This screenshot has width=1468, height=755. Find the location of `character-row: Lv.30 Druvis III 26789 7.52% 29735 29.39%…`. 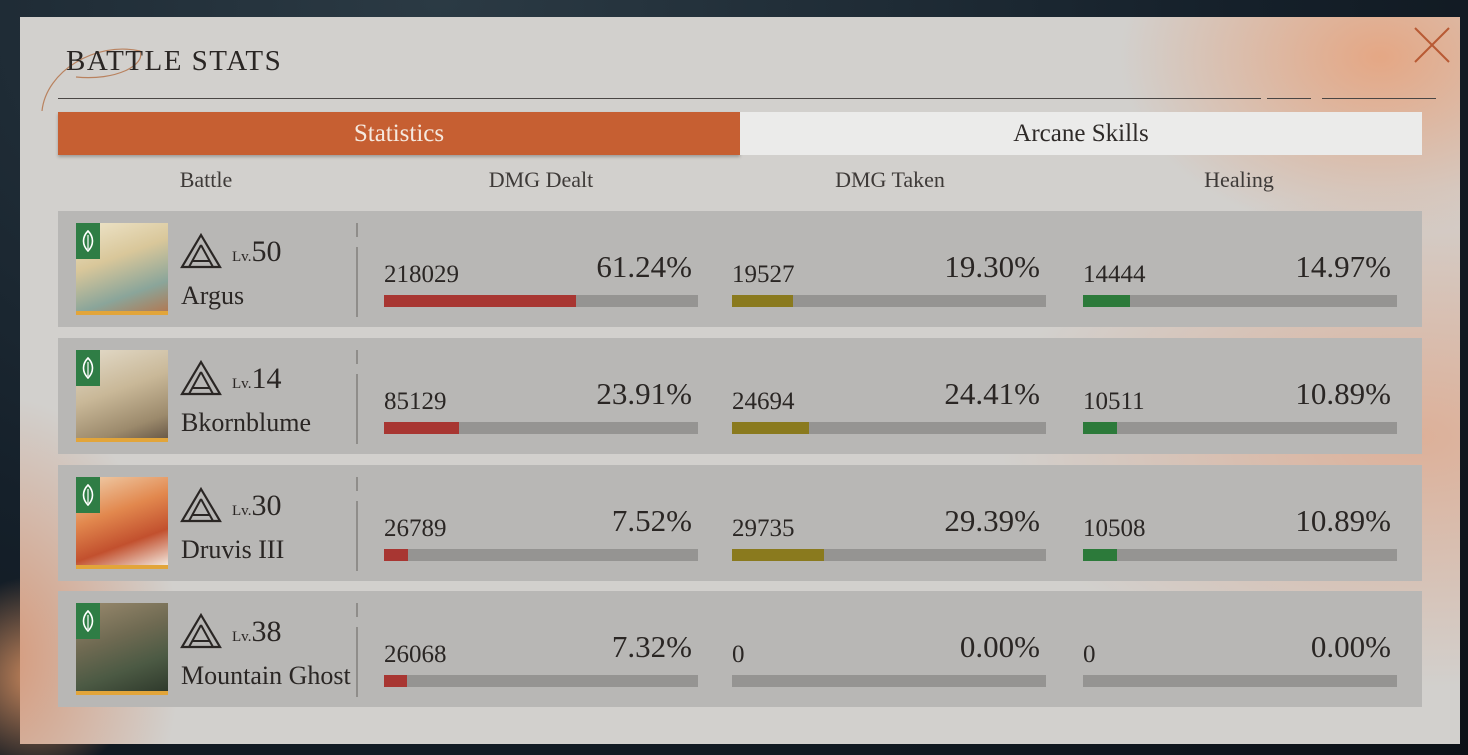

character-row: Lv.30 Druvis III 26789 7.52% 29735 29.39%… is located at coordinates (740, 523).